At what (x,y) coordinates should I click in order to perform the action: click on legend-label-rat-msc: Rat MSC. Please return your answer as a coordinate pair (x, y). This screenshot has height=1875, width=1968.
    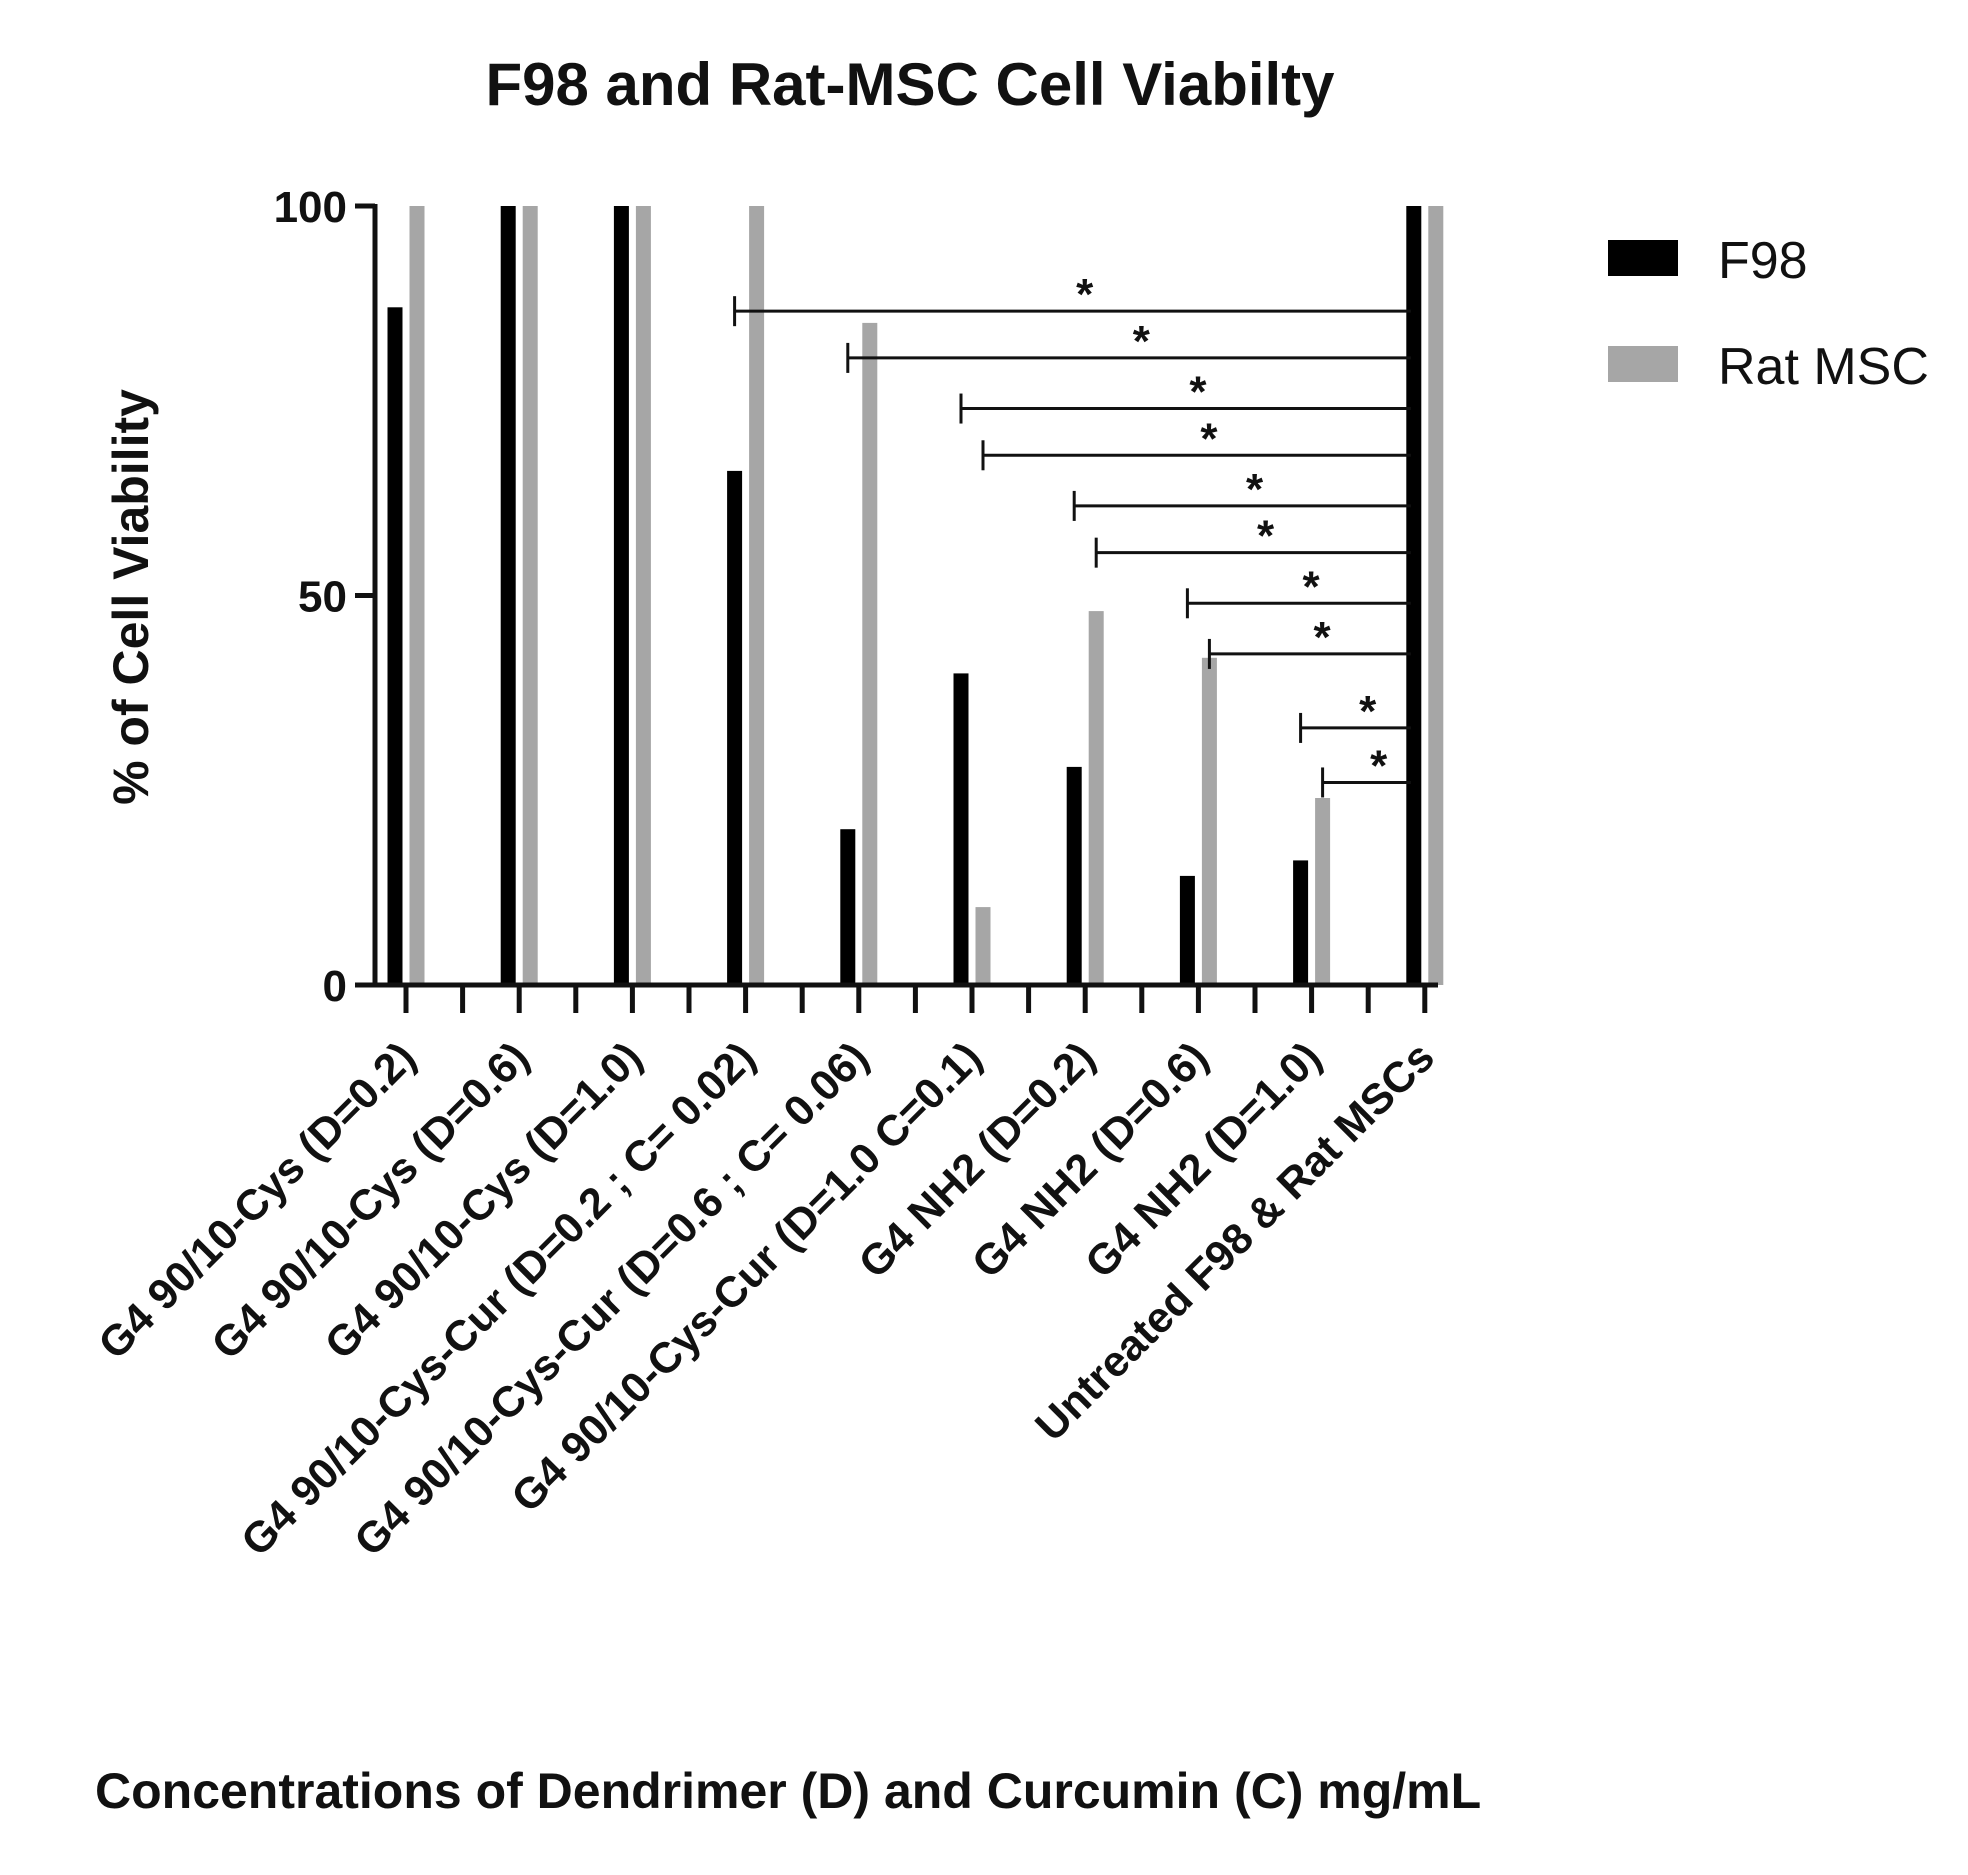
    Looking at the image, I should click on (1823, 367).